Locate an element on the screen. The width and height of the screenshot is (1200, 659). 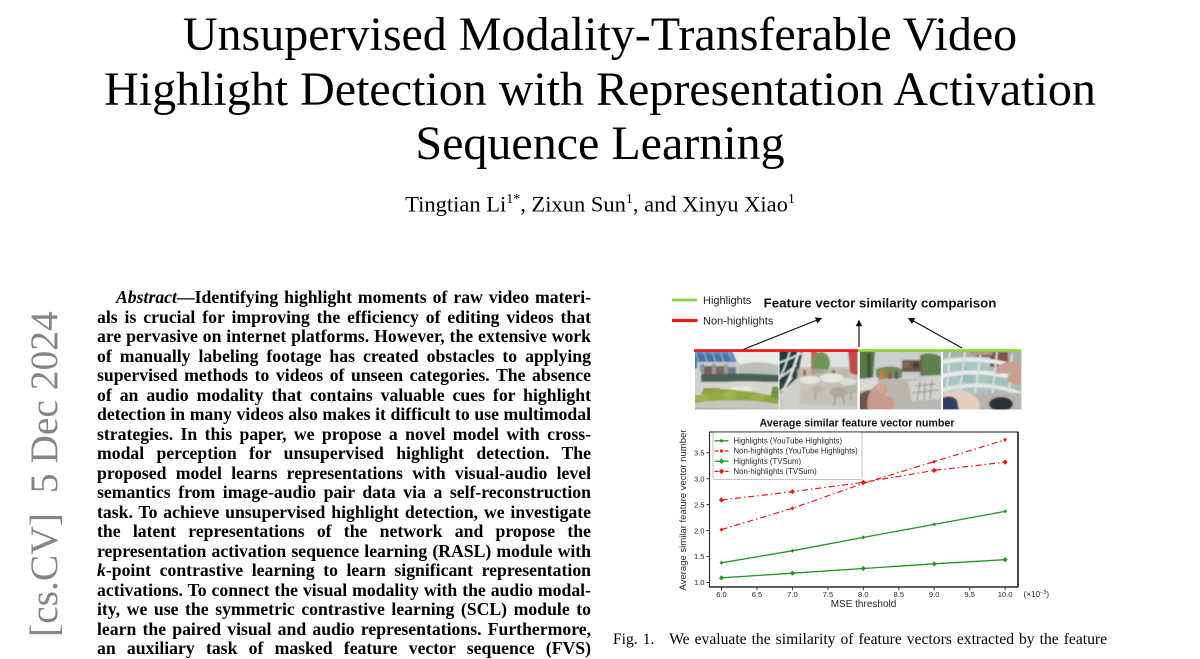
svg-text: 8.5 is located at coordinates (899, 594).